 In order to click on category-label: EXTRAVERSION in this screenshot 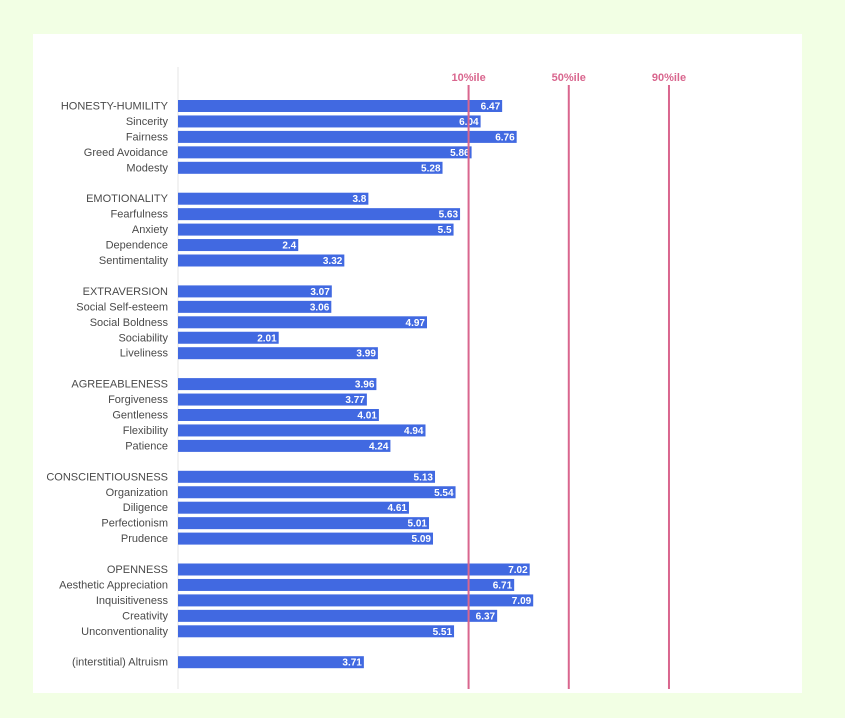, I will do `click(125, 292)`.